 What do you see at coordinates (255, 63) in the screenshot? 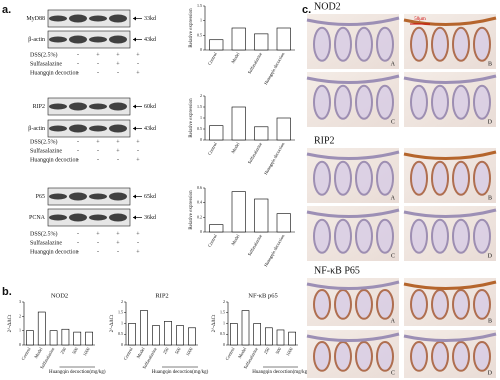
I see `x-tick-label: Sulfasalazine` at bounding box center [255, 63].